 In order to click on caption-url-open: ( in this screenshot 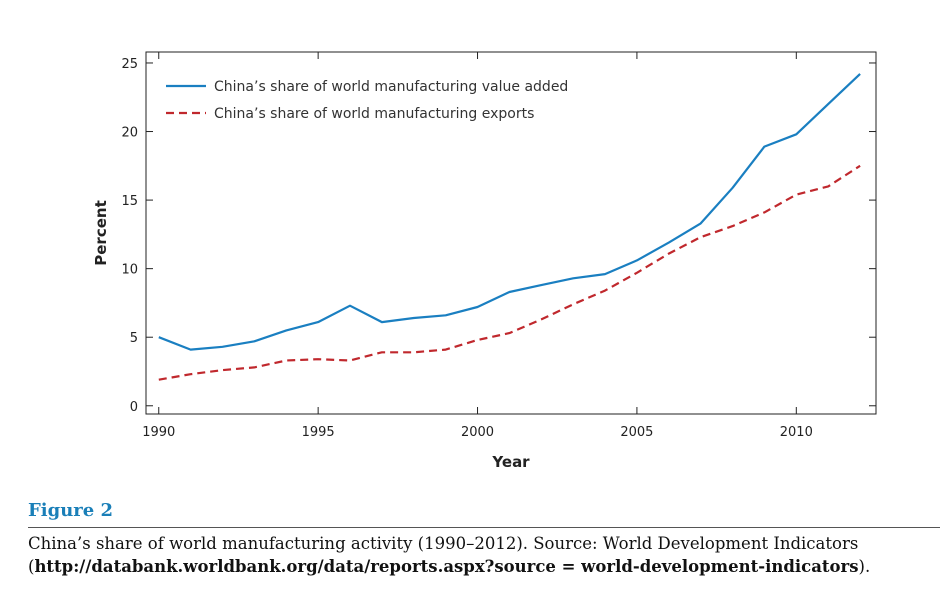, I will do `click(31, 566)`.